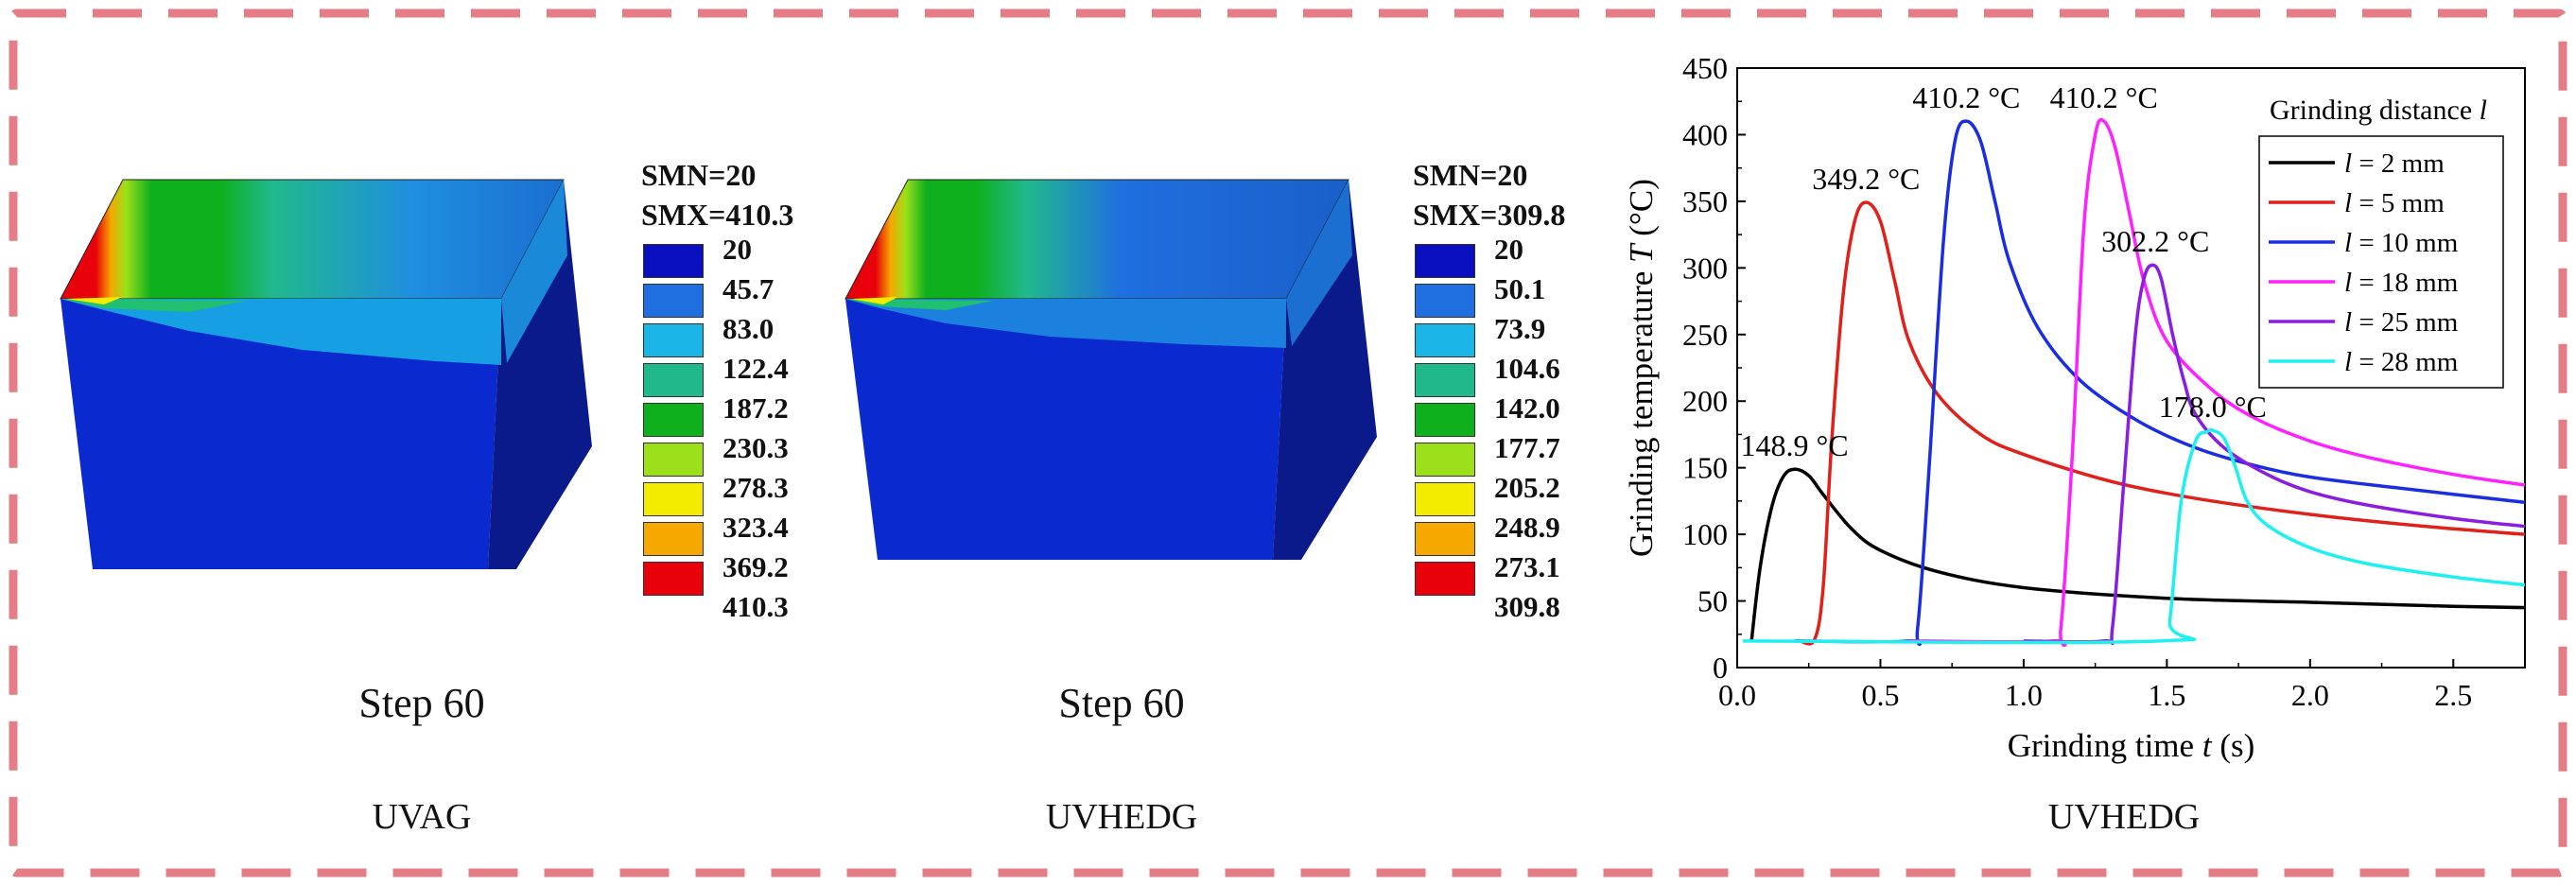 Image resolution: width=2576 pixels, height=886 pixels. I want to click on legend-label: l = 25 mm, so click(2401, 322).